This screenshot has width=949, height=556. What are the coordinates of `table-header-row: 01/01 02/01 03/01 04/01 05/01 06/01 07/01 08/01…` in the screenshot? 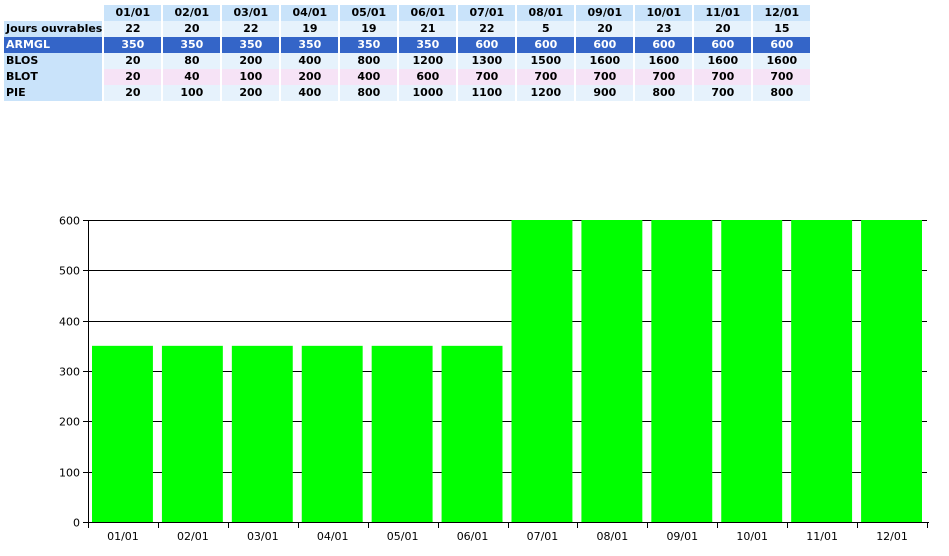 It's located at (407, 13).